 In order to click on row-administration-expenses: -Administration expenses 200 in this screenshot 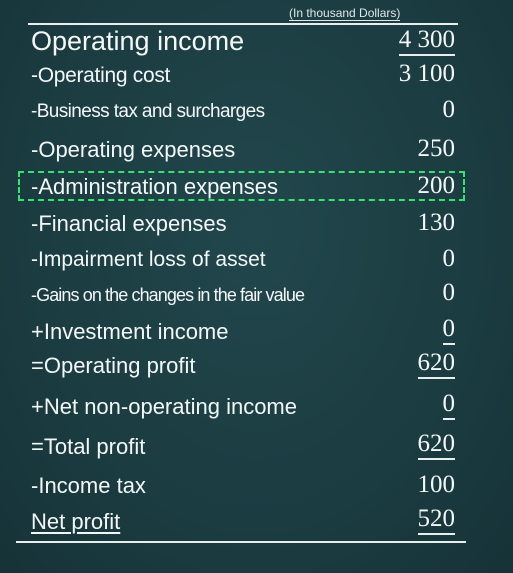, I will do `click(245, 185)`.